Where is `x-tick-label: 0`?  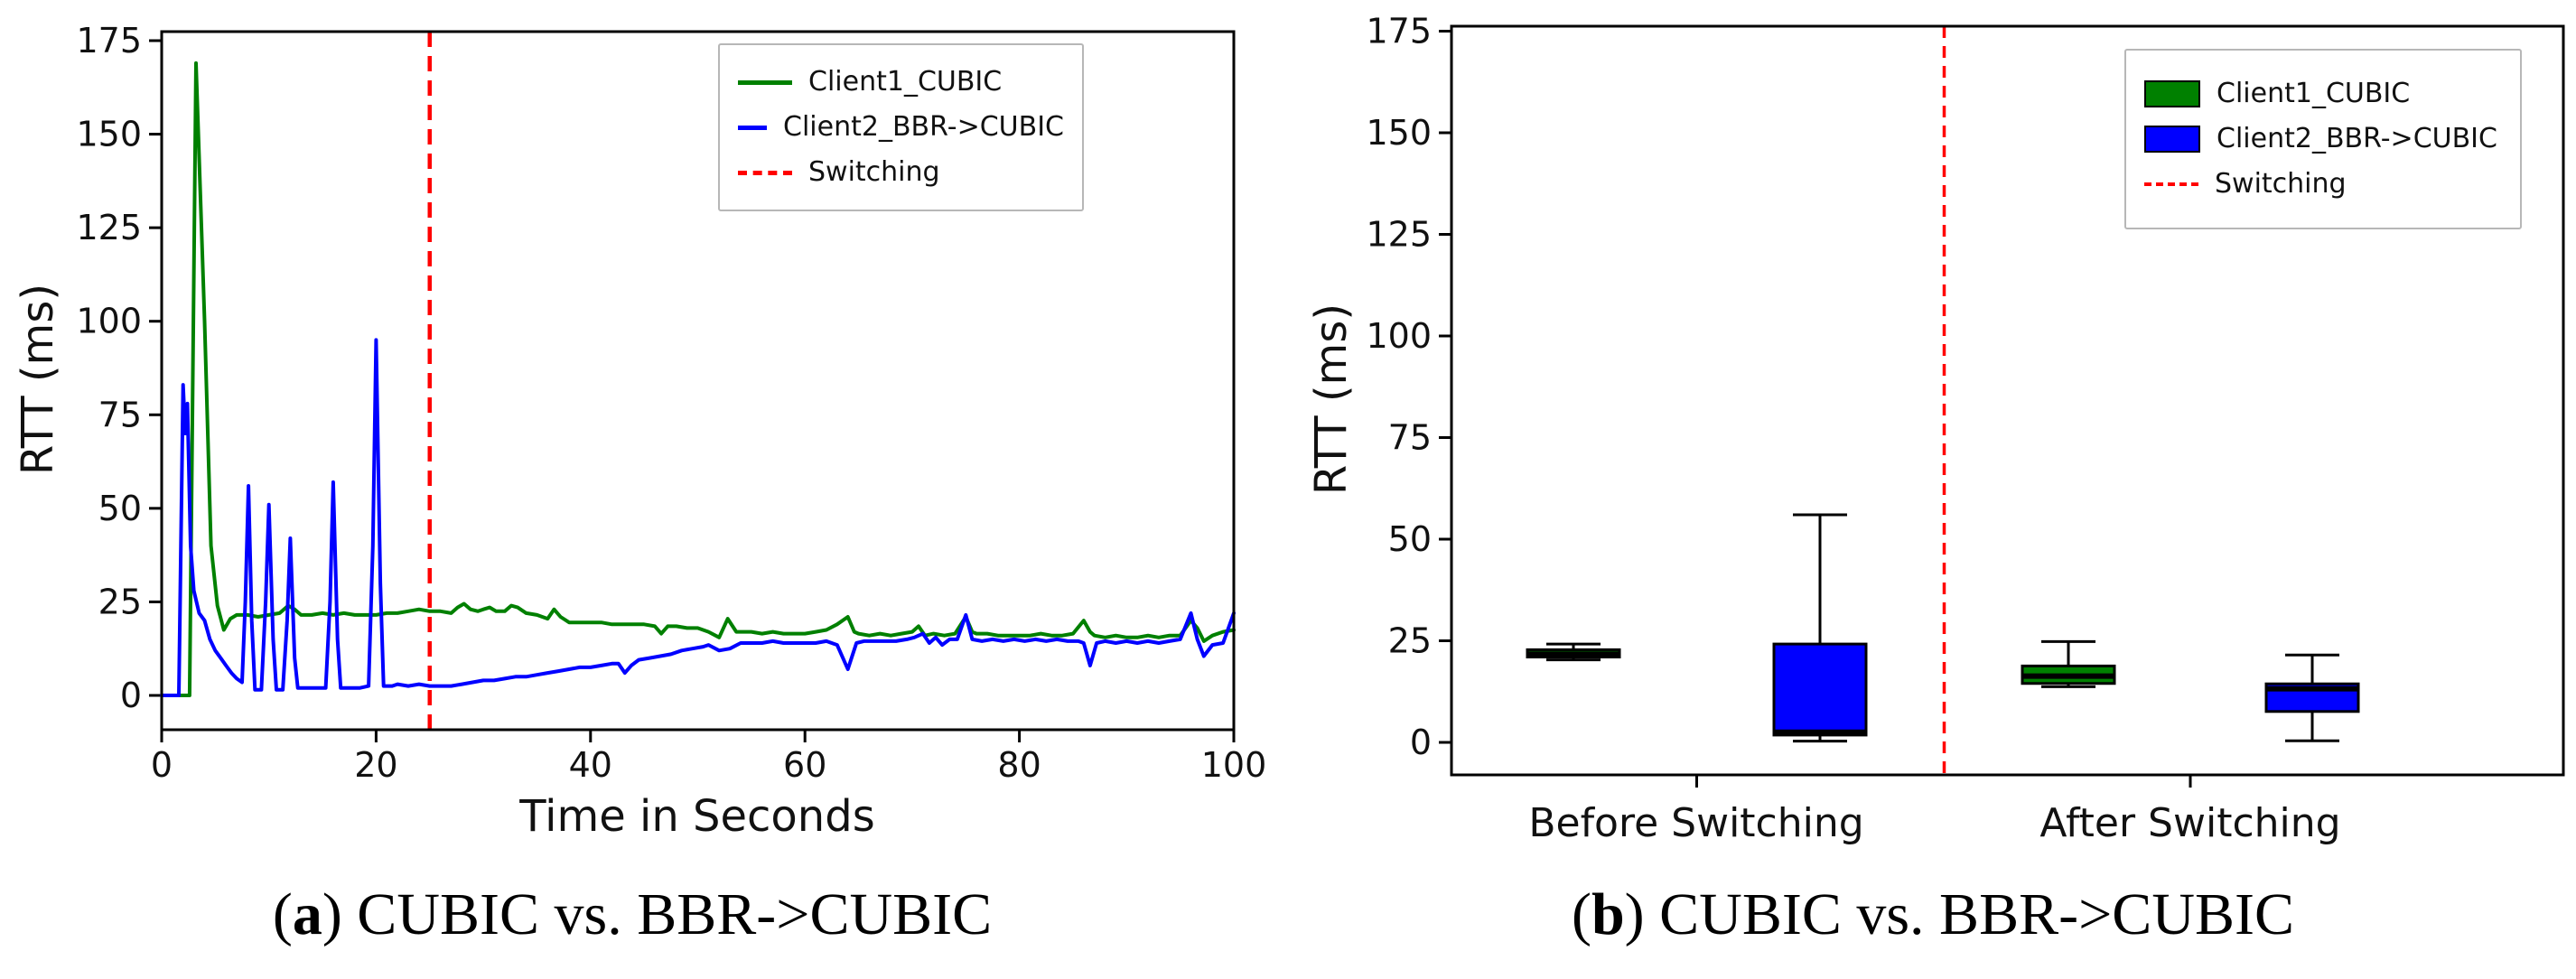
x-tick-label: 0 is located at coordinates (162, 765).